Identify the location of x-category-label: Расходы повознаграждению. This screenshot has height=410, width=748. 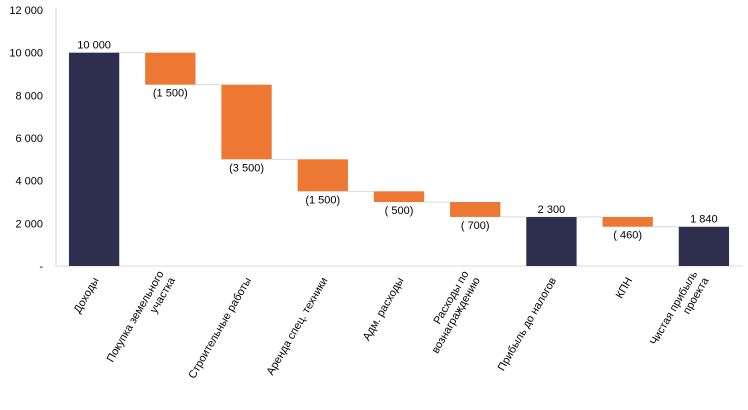
(450, 312).